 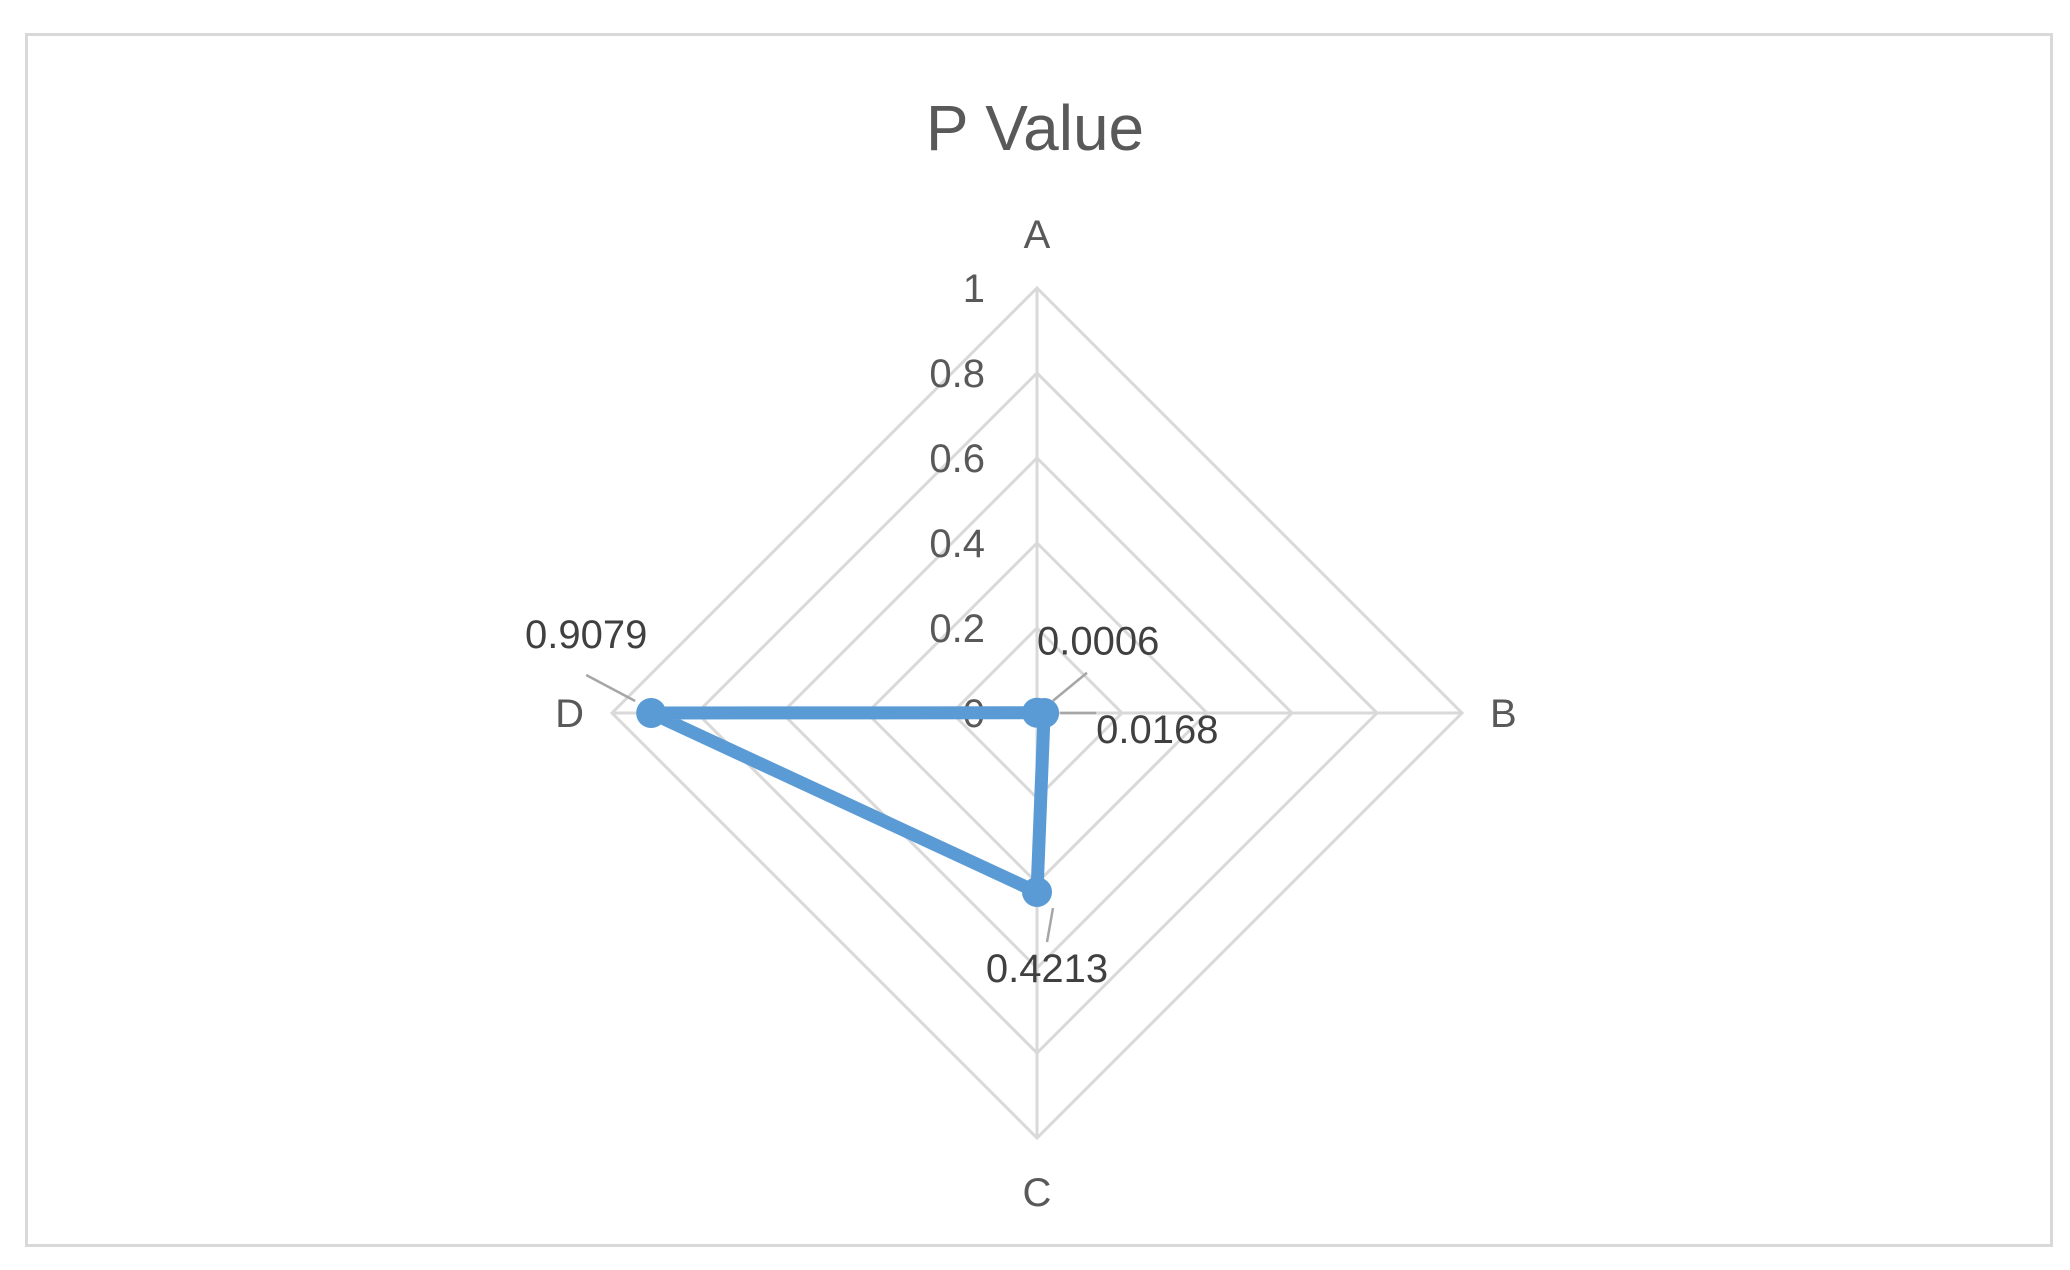 What do you see at coordinates (569, 714) in the screenshot?
I see `axis-label-d: D` at bounding box center [569, 714].